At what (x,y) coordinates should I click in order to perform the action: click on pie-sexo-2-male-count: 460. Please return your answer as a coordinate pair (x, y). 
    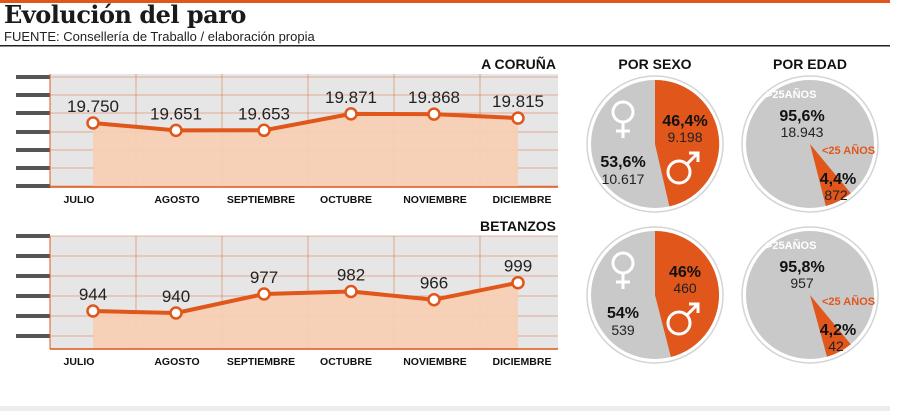
    Looking at the image, I should click on (685, 288).